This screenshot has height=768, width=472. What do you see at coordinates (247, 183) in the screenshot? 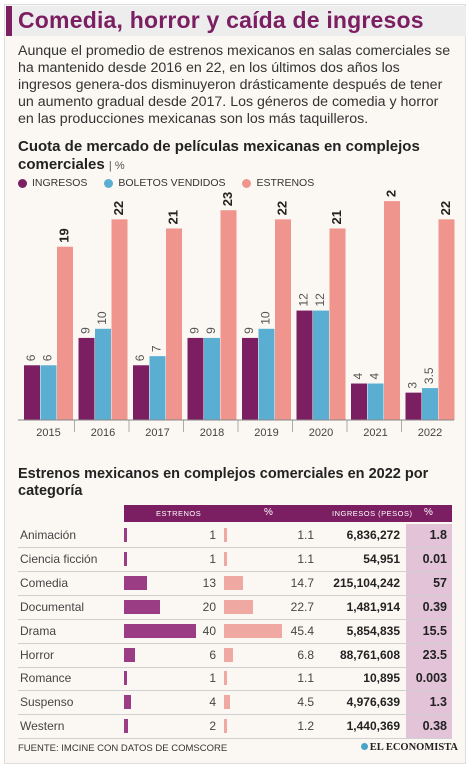
I see `legend-swatch-estrenos` at bounding box center [247, 183].